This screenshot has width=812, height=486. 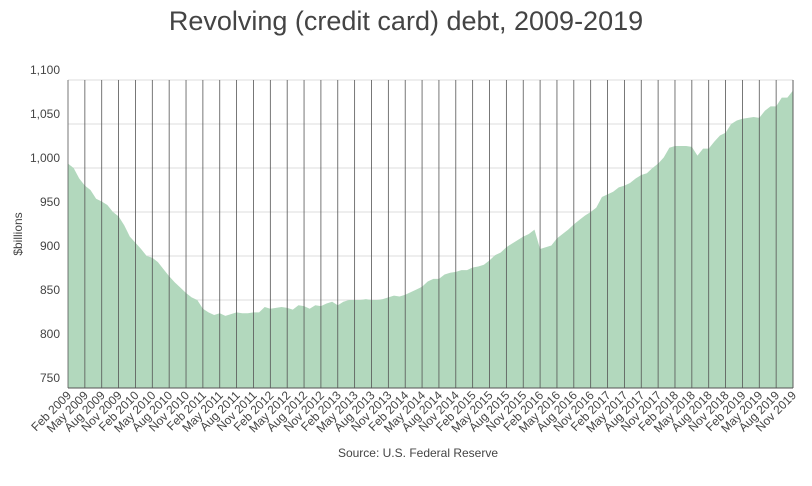 What do you see at coordinates (50, 246) in the screenshot?
I see `y-tick-label: 900` at bounding box center [50, 246].